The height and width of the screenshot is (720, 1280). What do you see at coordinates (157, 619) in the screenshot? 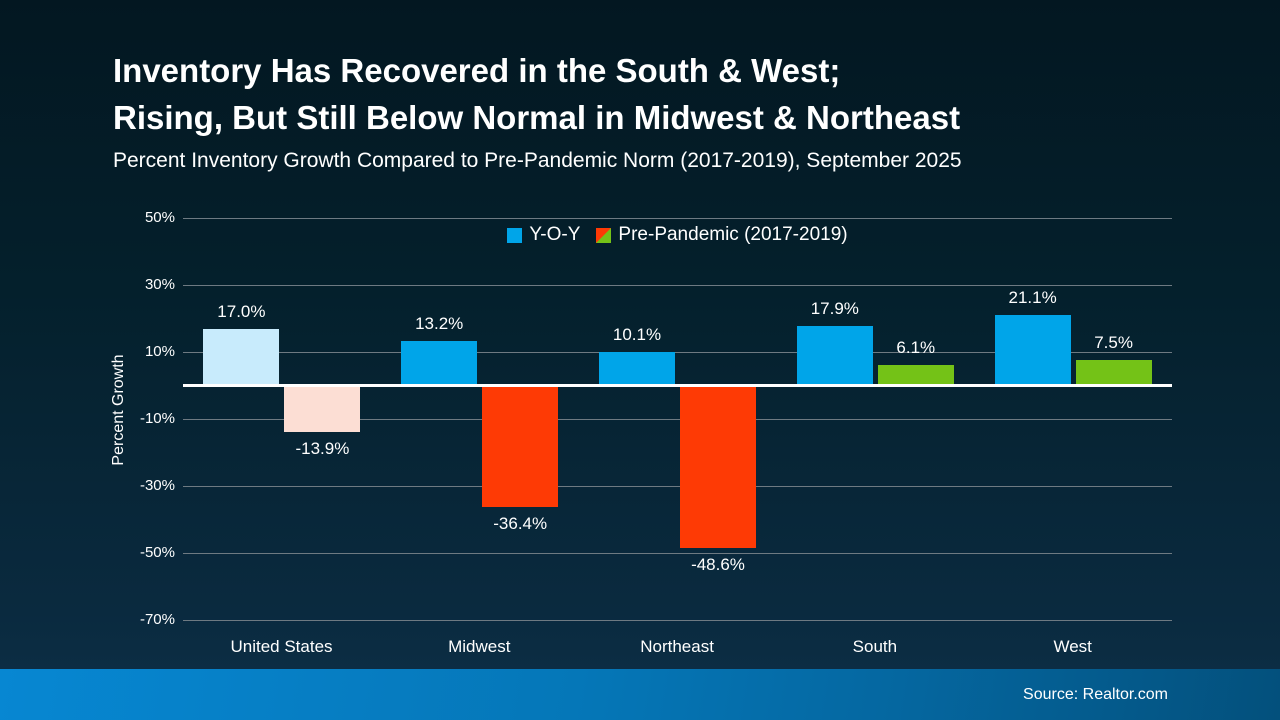
I see `y-tick-label: -70%` at bounding box center [157, 619].